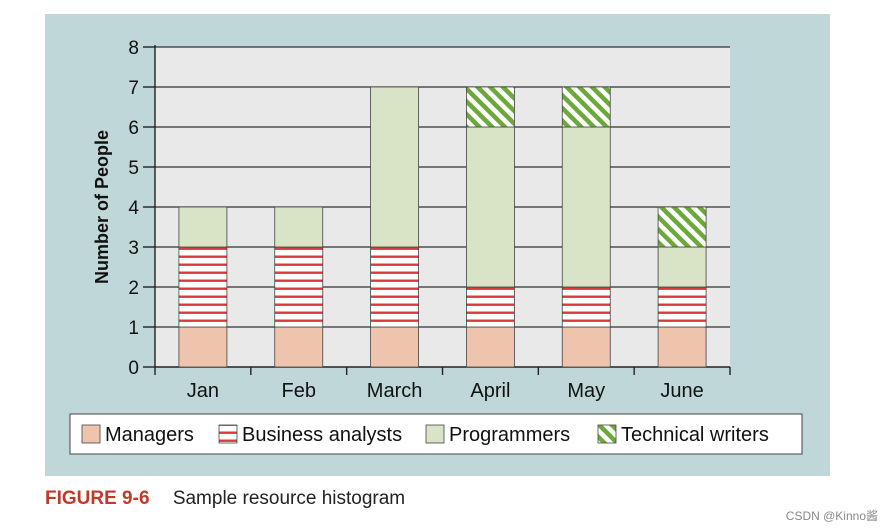  I want to click on legend-label: Business analysts, so click(322, 435).